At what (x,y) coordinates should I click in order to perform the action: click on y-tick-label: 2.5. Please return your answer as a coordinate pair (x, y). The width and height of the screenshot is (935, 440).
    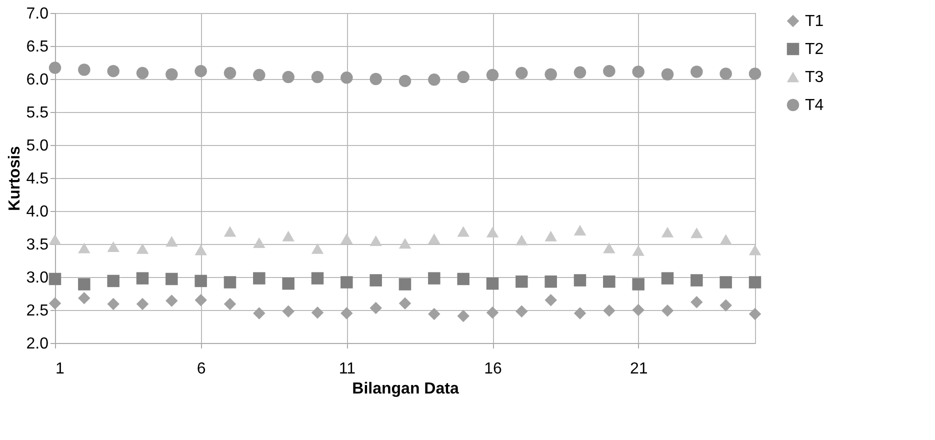
    Looking at the image, I should click on (37, 311).